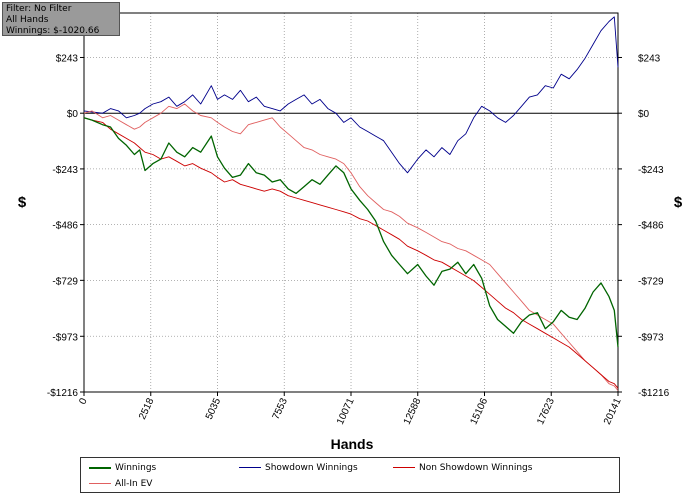 This screenshot has height=503, width=700. Describe the element at coordinates (613, 411) in the screenshot. I see `x-tick-label: 20141` at that location.